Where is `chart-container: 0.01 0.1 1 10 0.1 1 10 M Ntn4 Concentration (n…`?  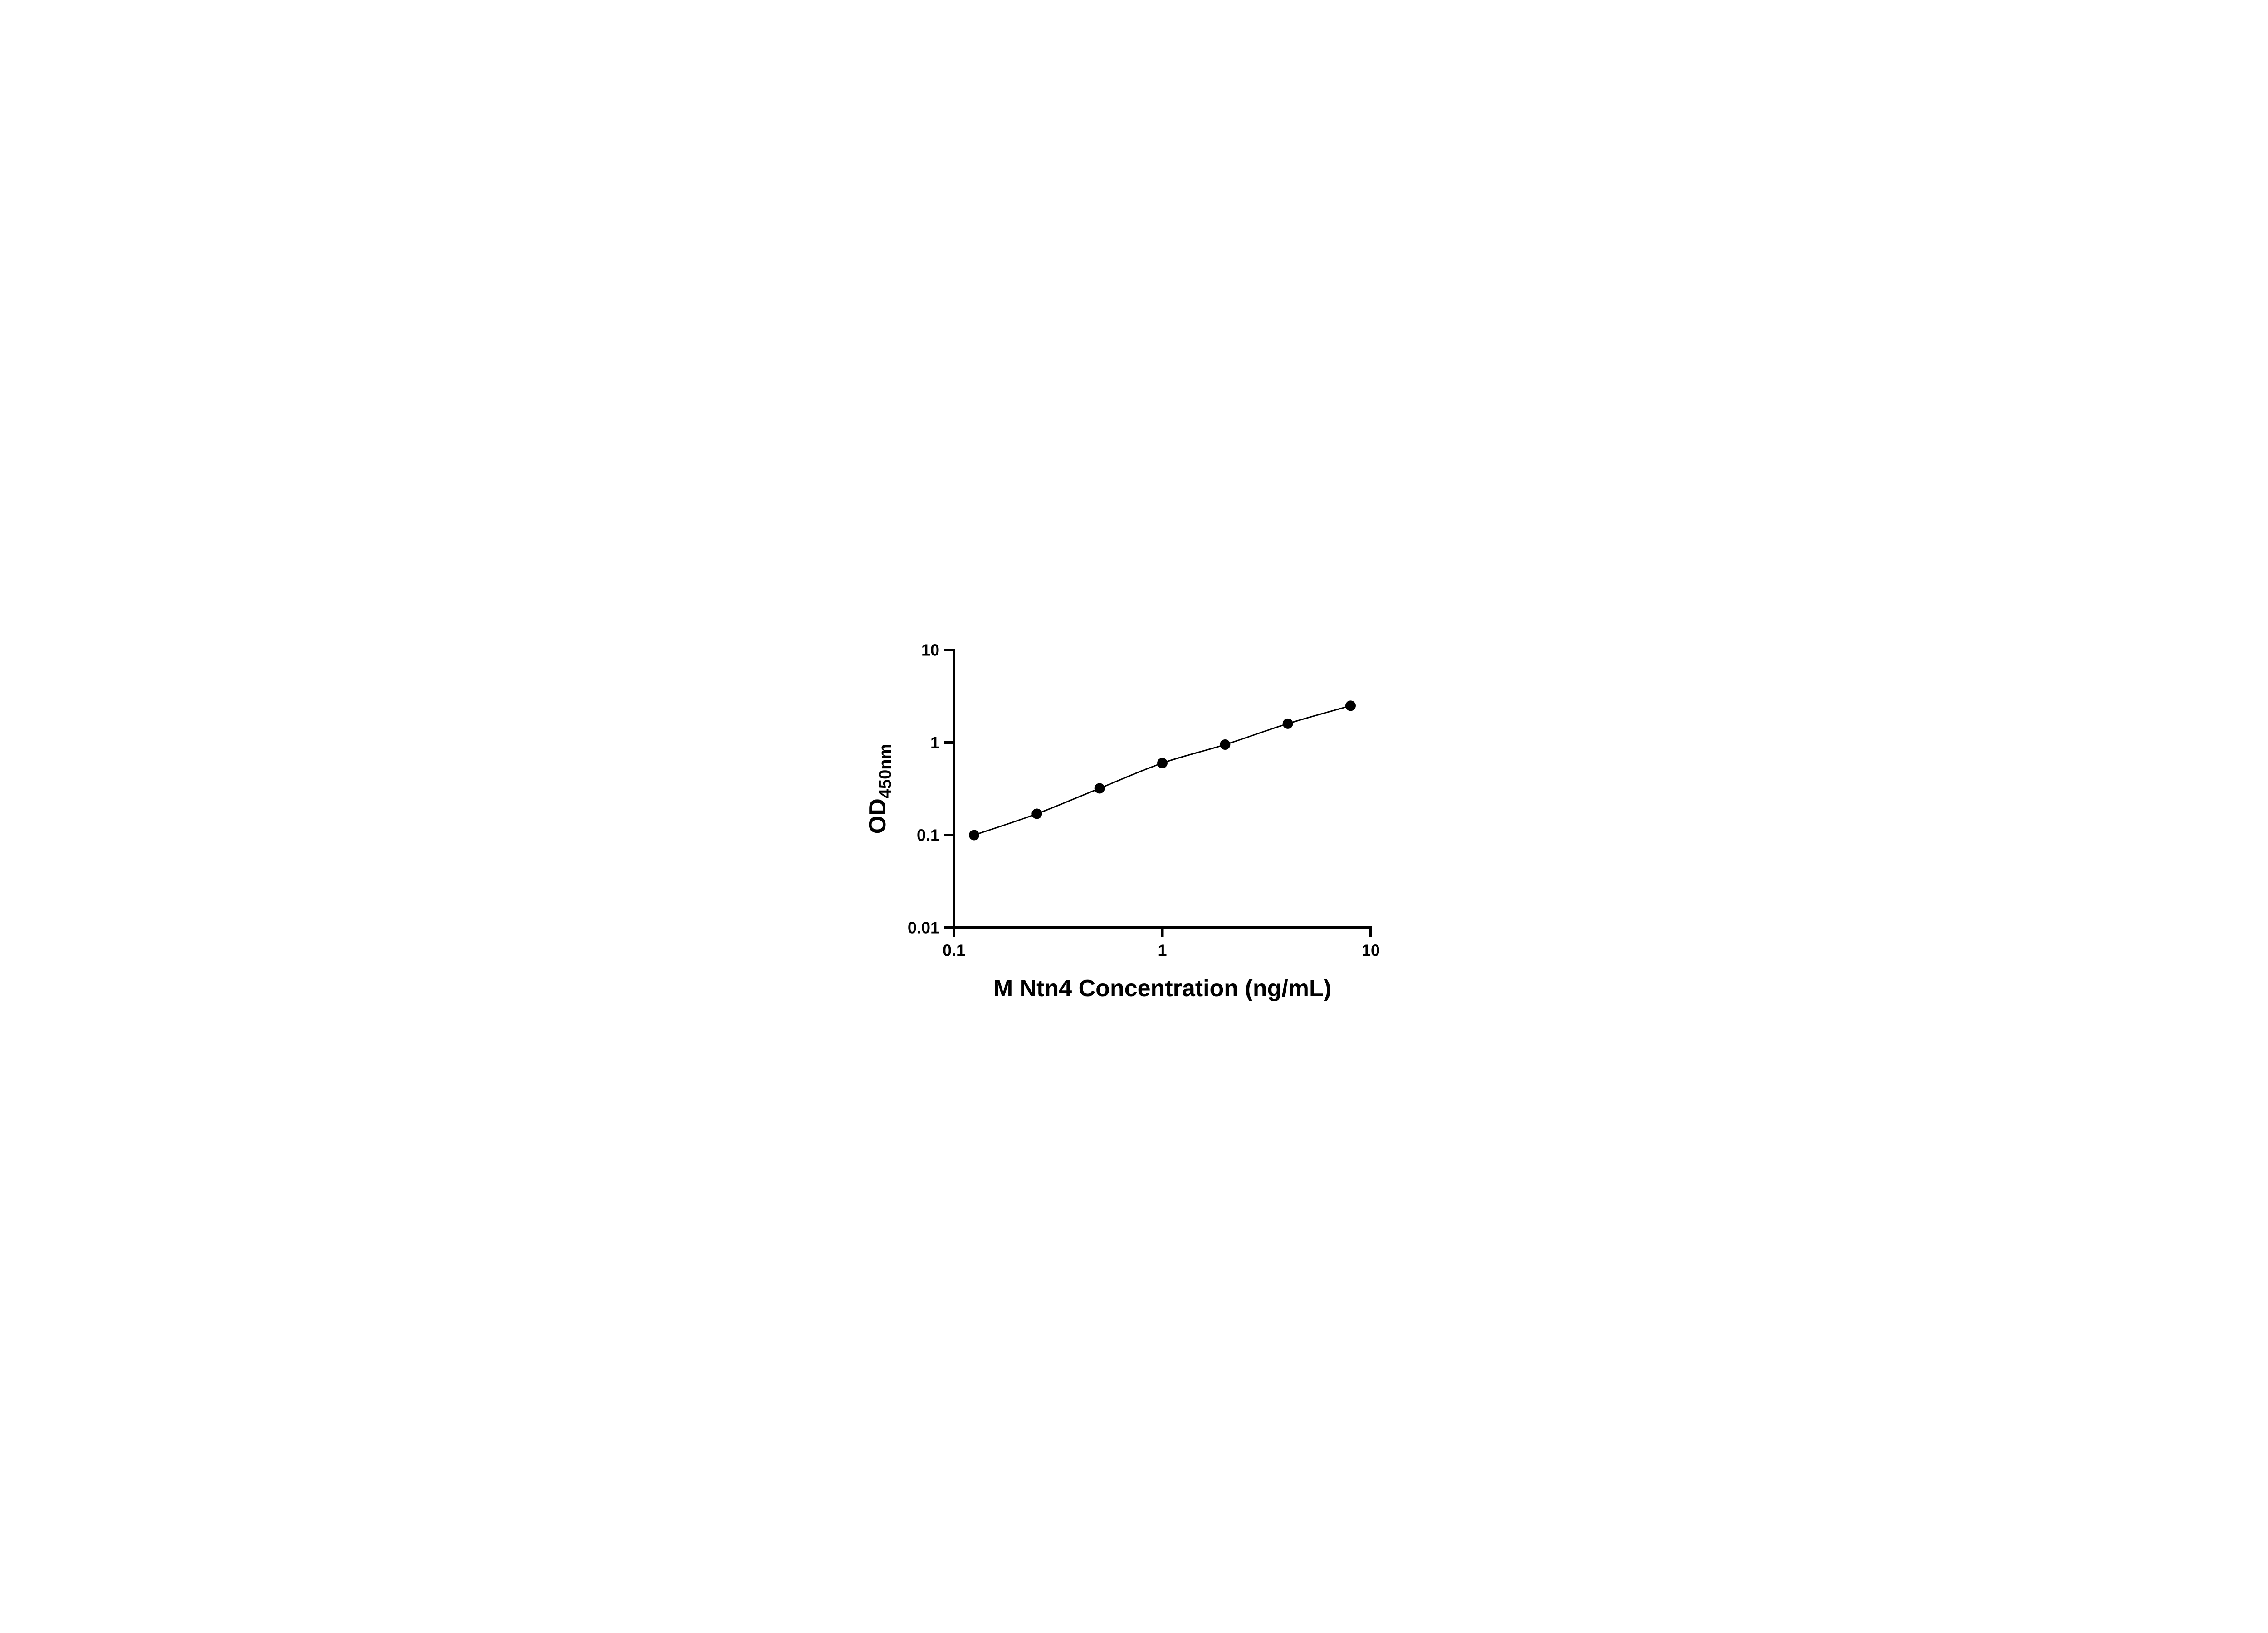 chart-container: 0.01 0.1 1 10 0.1 1 10 M Ntn4 Concentration (n… is located at coordinates (1134, 816).